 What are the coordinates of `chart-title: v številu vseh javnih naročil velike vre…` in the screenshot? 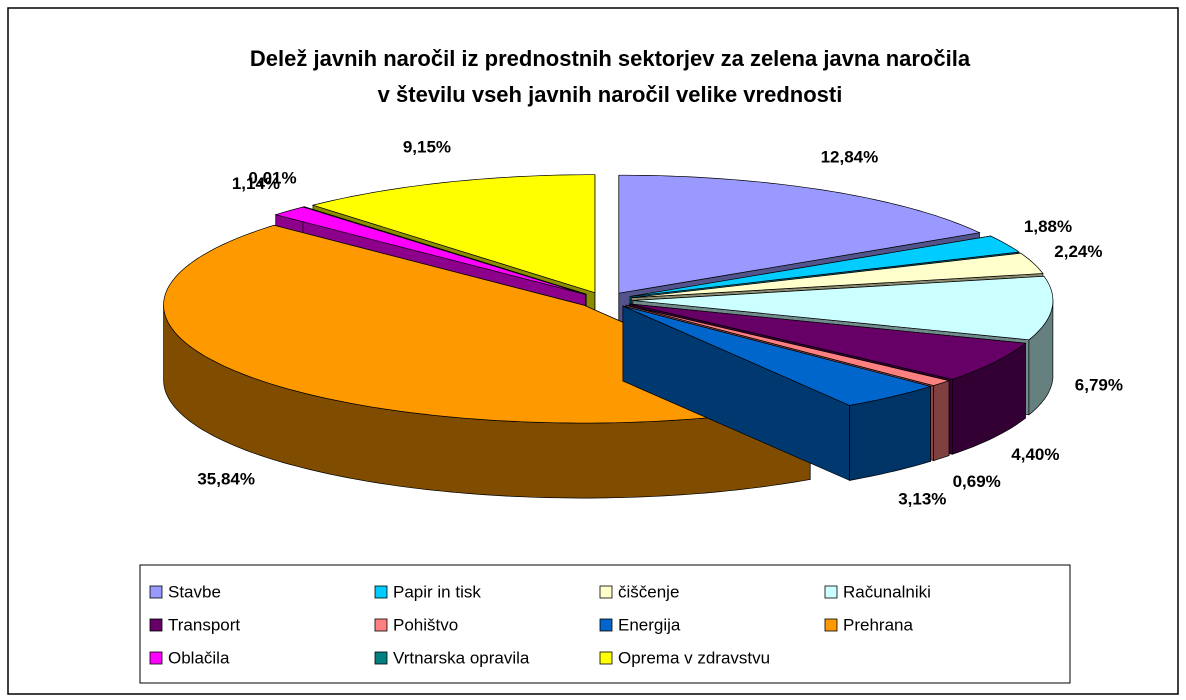 It's located at (610, 94).